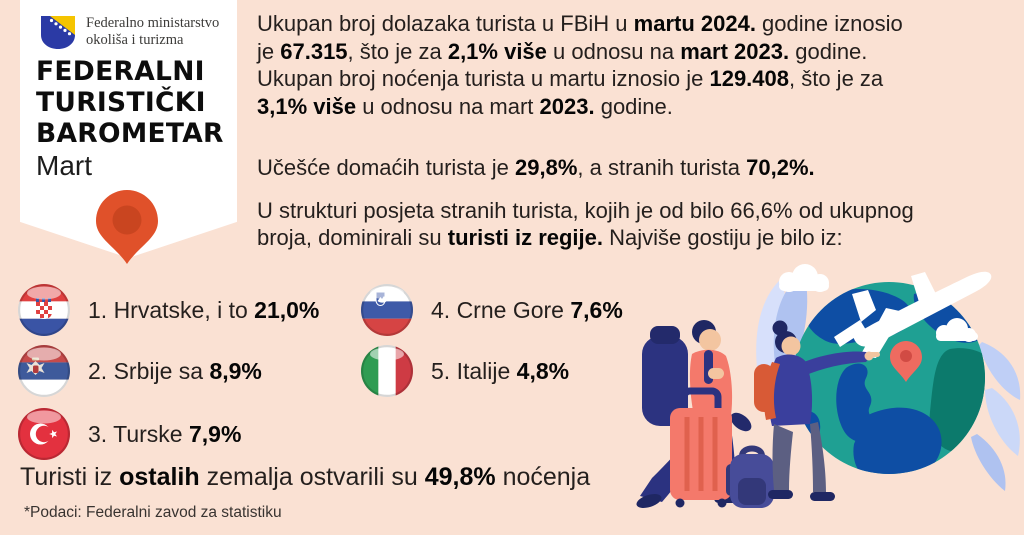  Describe the element at coordinates (165, 433) in the screenshot. I see `country-label: 3. Turske 7,9%` at that location.